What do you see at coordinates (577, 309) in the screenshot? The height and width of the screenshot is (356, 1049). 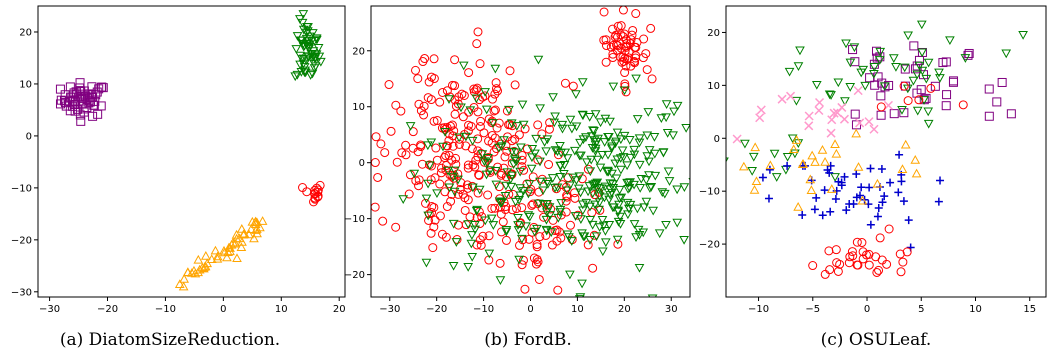 I see `x-tick-label: 10` at bounding box center [577, 309].